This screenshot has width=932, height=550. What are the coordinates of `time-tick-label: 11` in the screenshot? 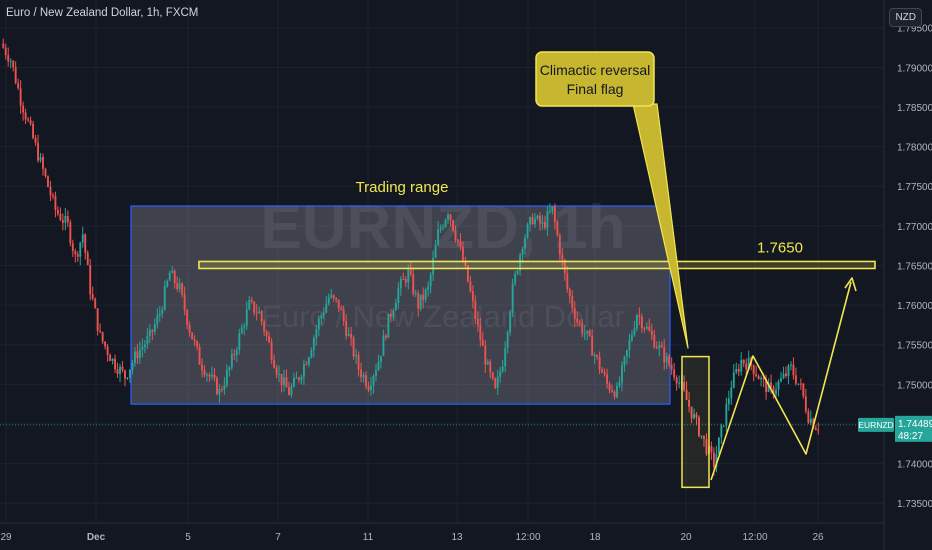 It's located at (368, 537).